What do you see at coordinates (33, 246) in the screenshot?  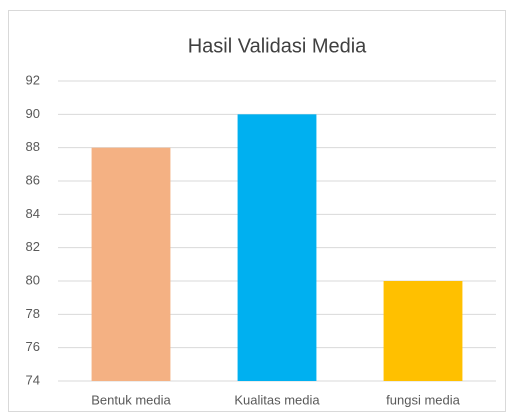 I see `y-tick-label: 82` at bounding box center [33, 246].